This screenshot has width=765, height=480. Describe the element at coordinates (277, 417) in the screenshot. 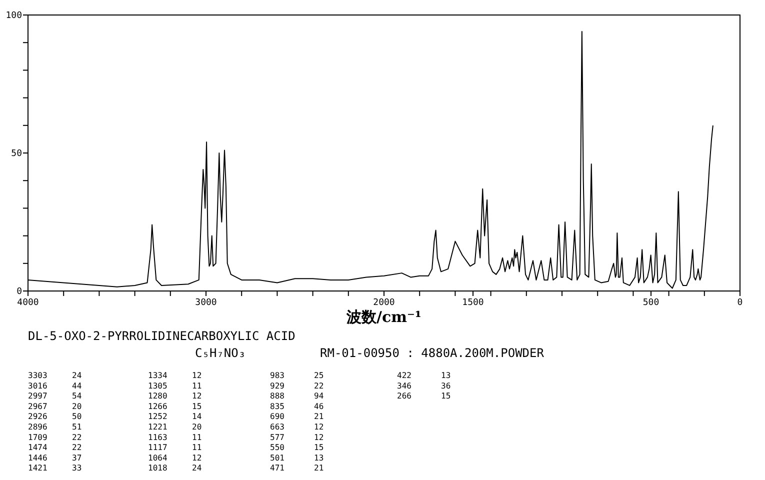

I see `text: 690` at that location.